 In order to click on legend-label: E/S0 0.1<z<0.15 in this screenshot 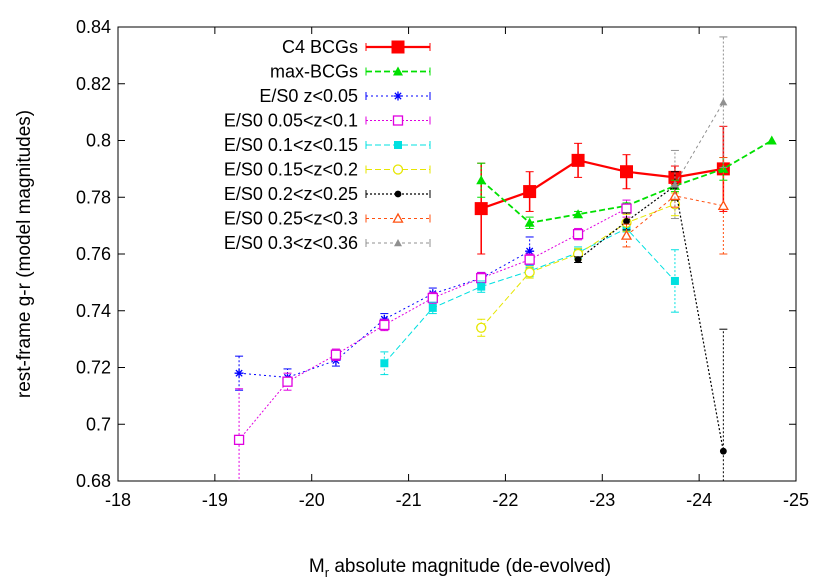, I will do `click(291, 145)`.